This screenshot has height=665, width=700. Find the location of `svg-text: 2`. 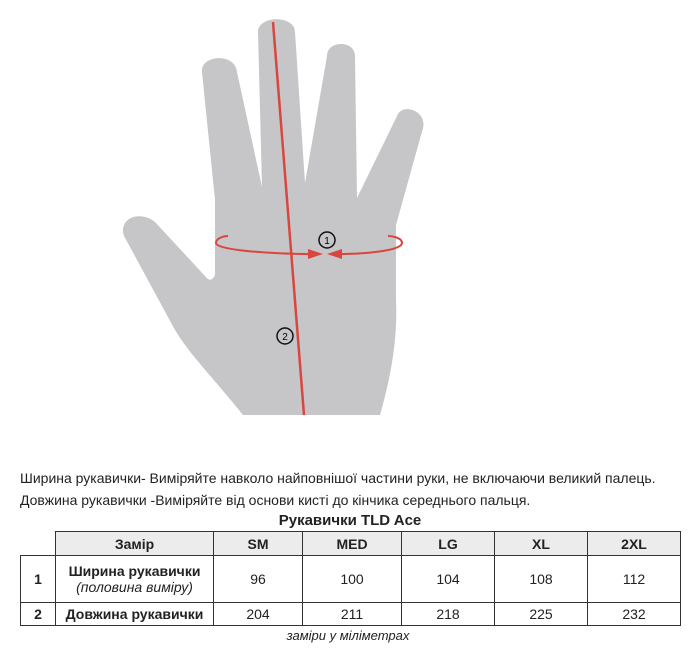

svg-text: 2 is located at coordinates (285, 337).